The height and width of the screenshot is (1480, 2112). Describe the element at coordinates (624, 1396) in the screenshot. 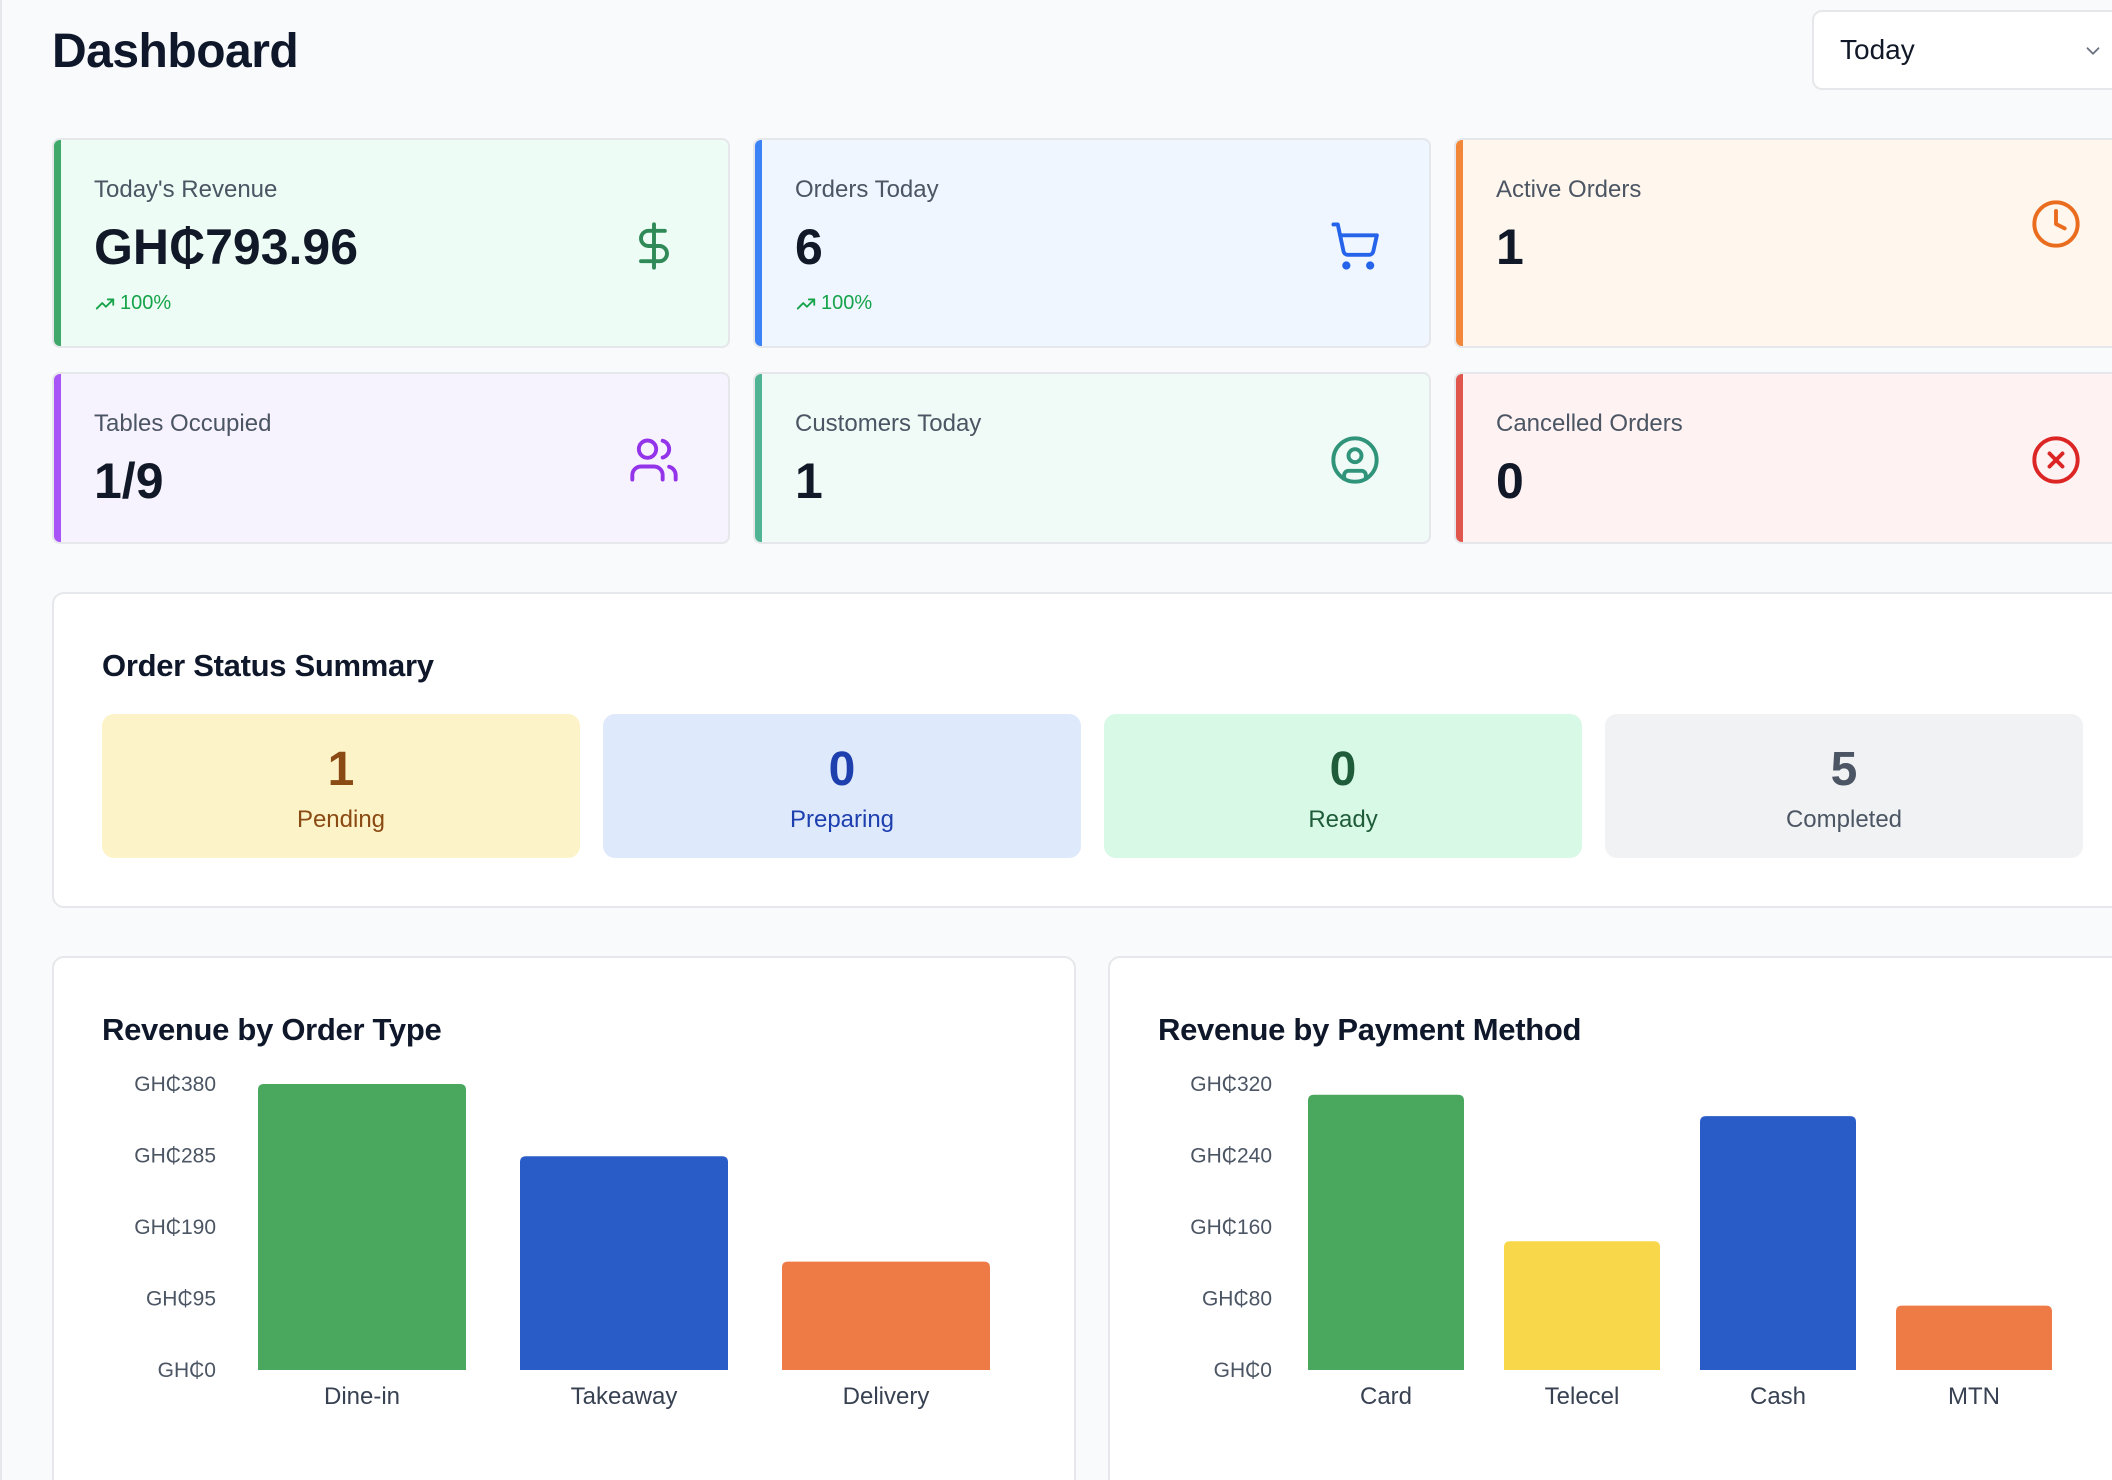

I see `x-category-label: Takeaway` at that location.